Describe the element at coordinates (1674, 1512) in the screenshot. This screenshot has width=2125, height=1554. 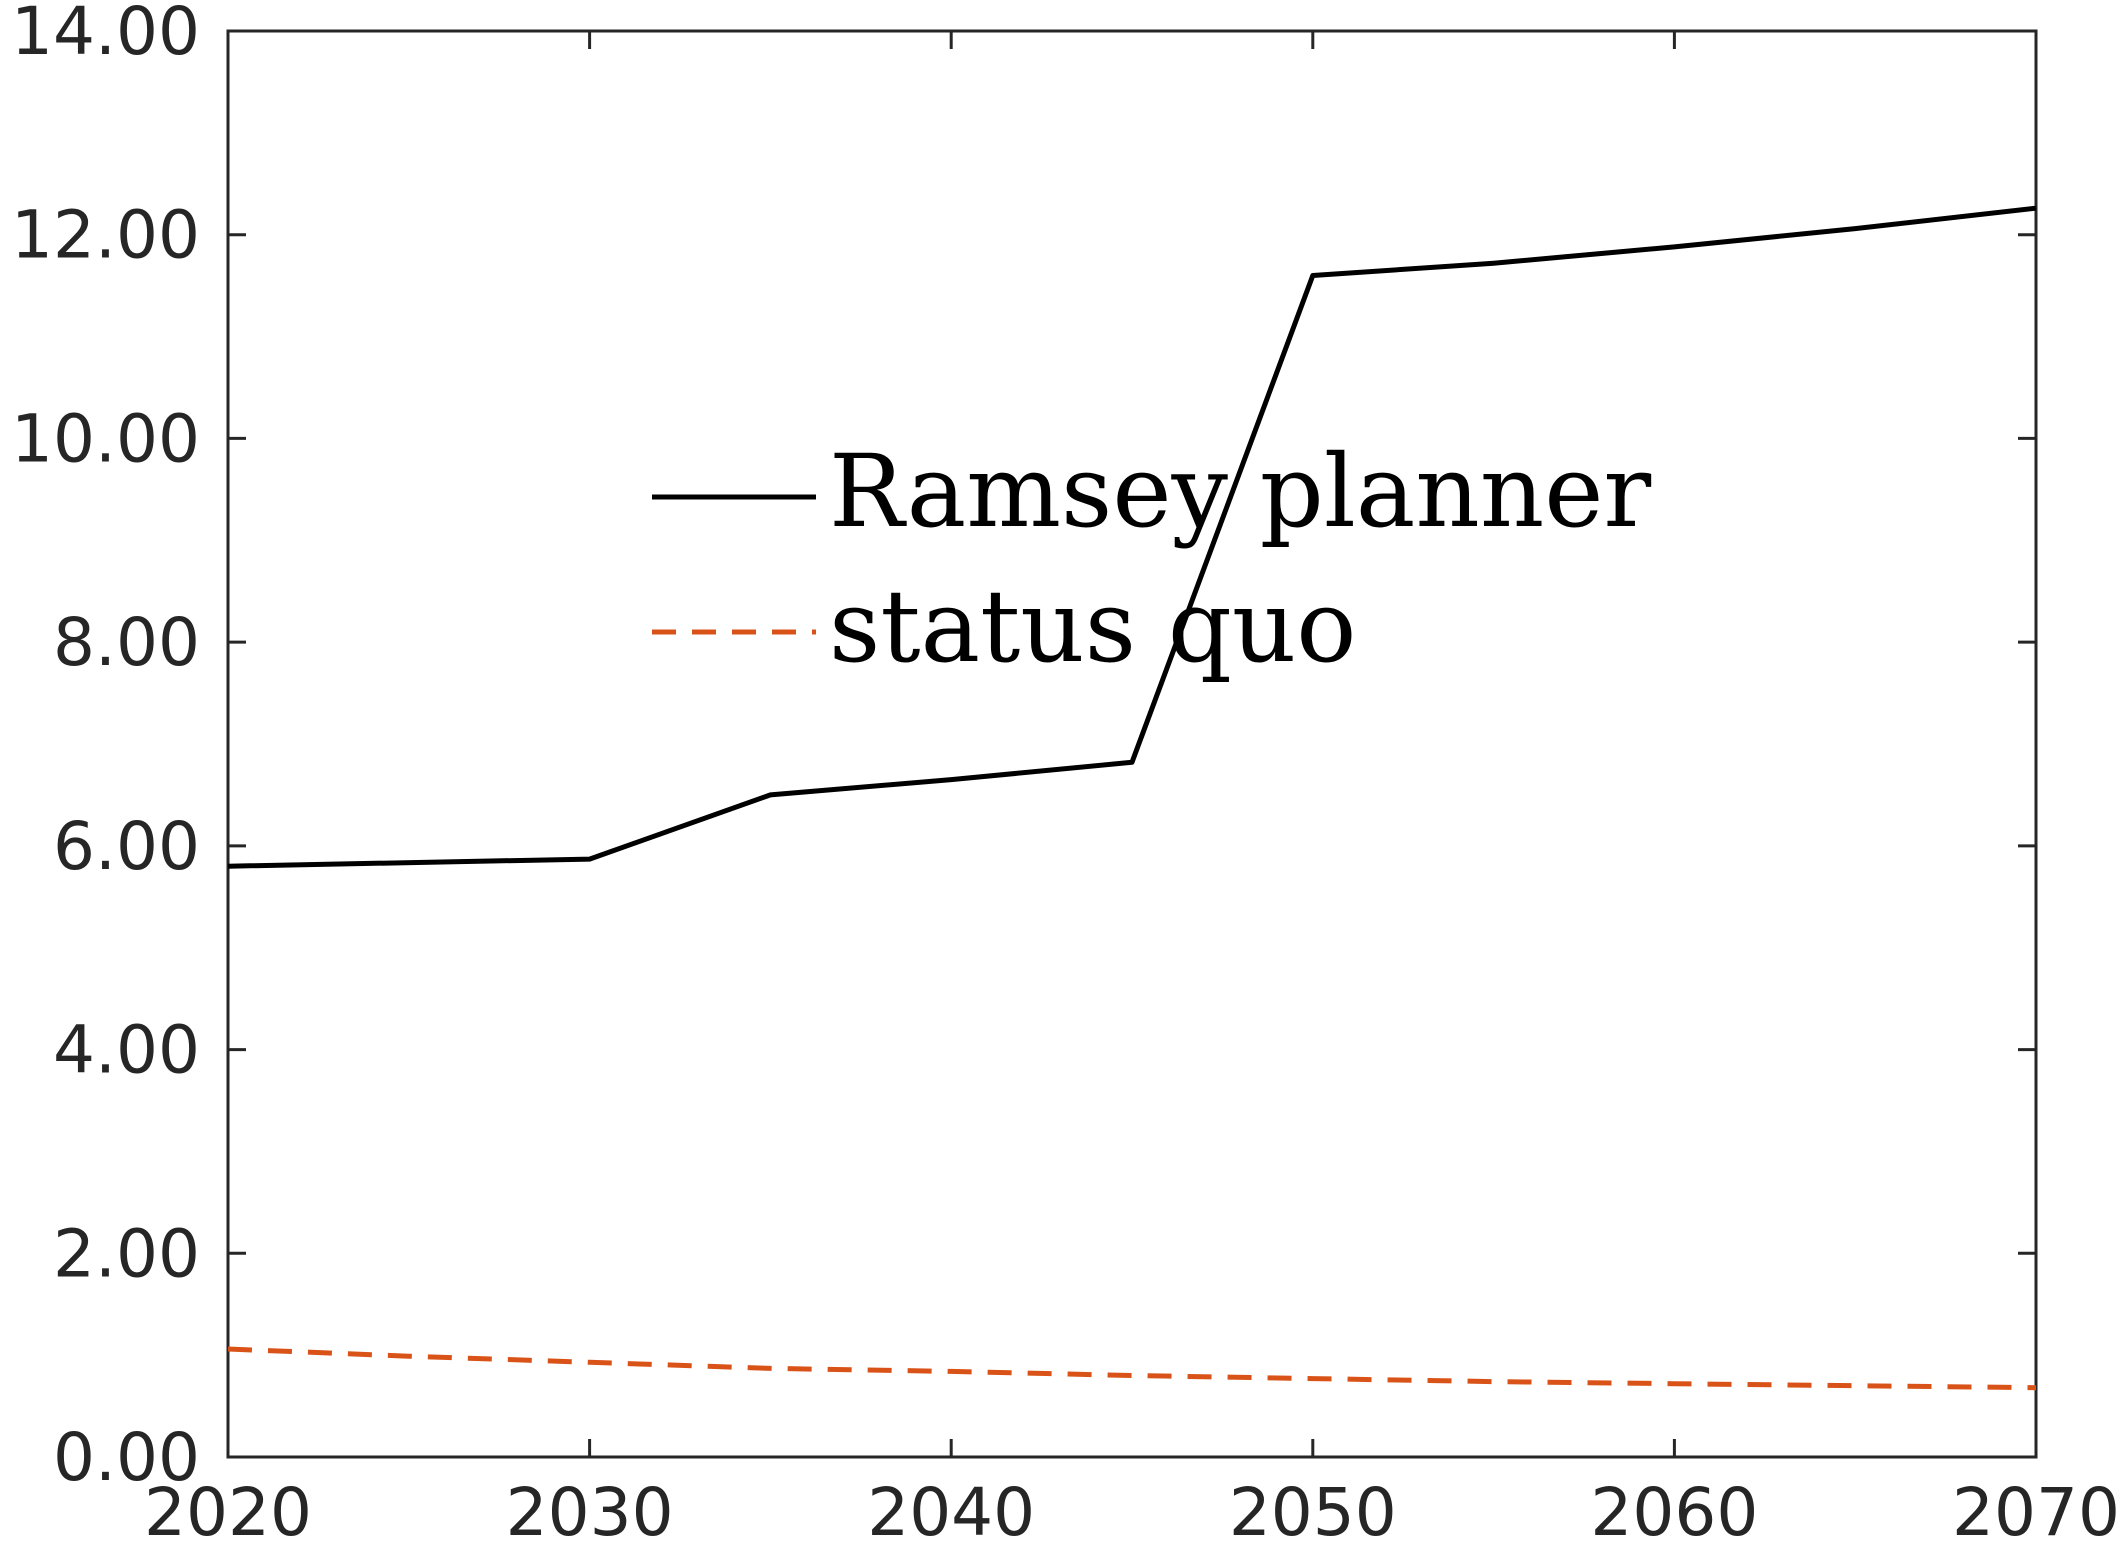
I see `x-tick-label: 2060` at that location.